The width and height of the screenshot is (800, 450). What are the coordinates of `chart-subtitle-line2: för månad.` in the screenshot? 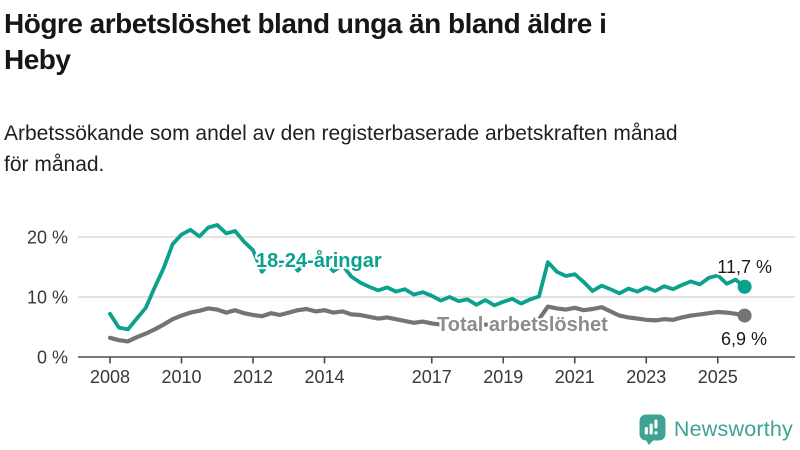 It's located at (54, 164).